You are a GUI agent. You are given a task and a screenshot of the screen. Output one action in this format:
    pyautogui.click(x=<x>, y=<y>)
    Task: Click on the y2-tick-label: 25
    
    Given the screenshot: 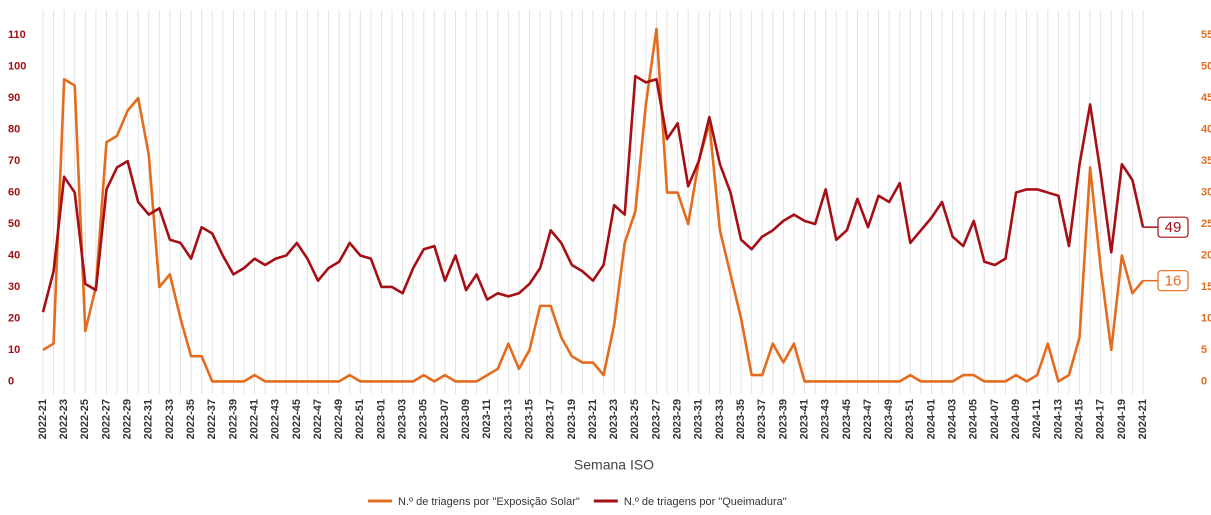 What is the action you would take?
    pyautogui.click(x=1206, y=224)
    